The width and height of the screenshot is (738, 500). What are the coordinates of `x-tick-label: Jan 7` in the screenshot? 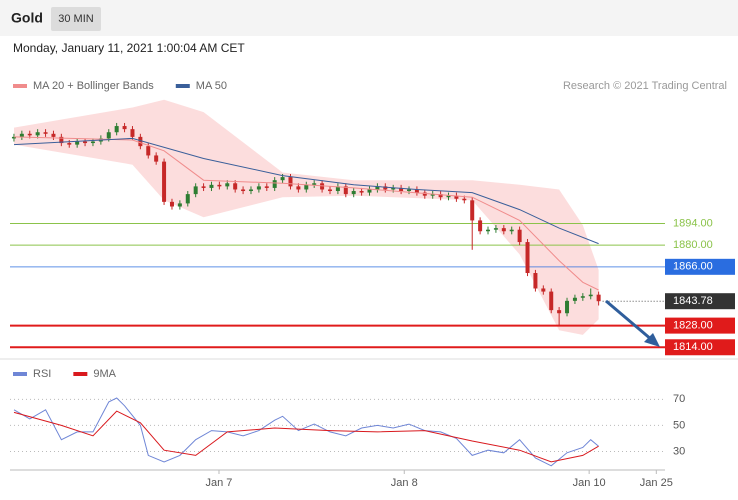 It's located at (219, 483).